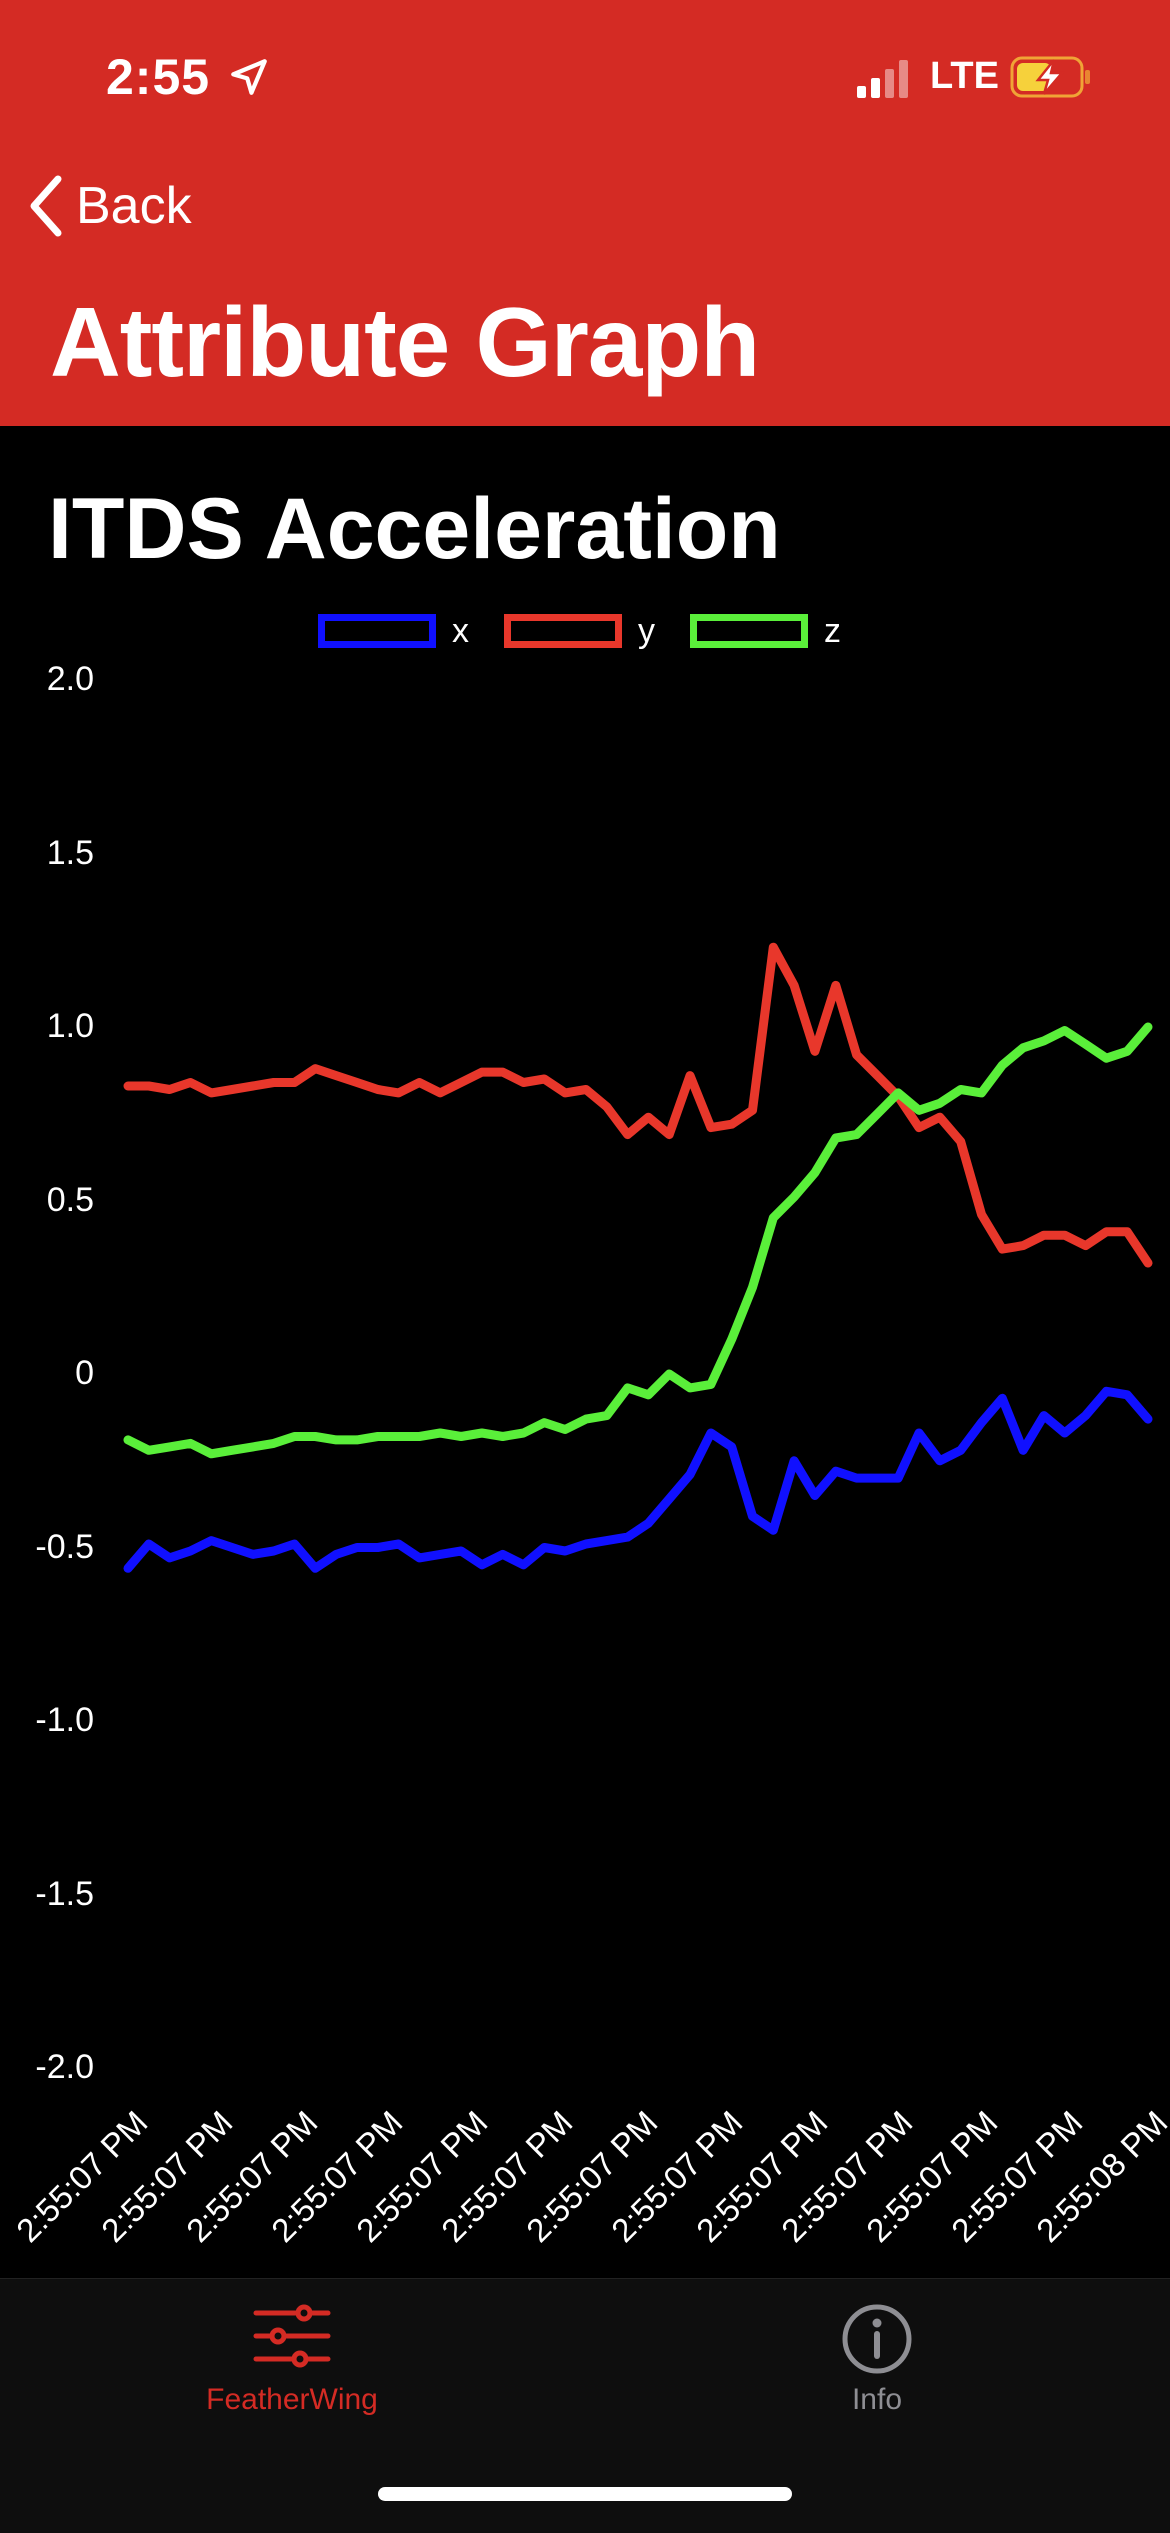 The width and height of the screenshot is (1170, 2533). I want to click on y-tick-label: 1.0, so click(70, 1026).